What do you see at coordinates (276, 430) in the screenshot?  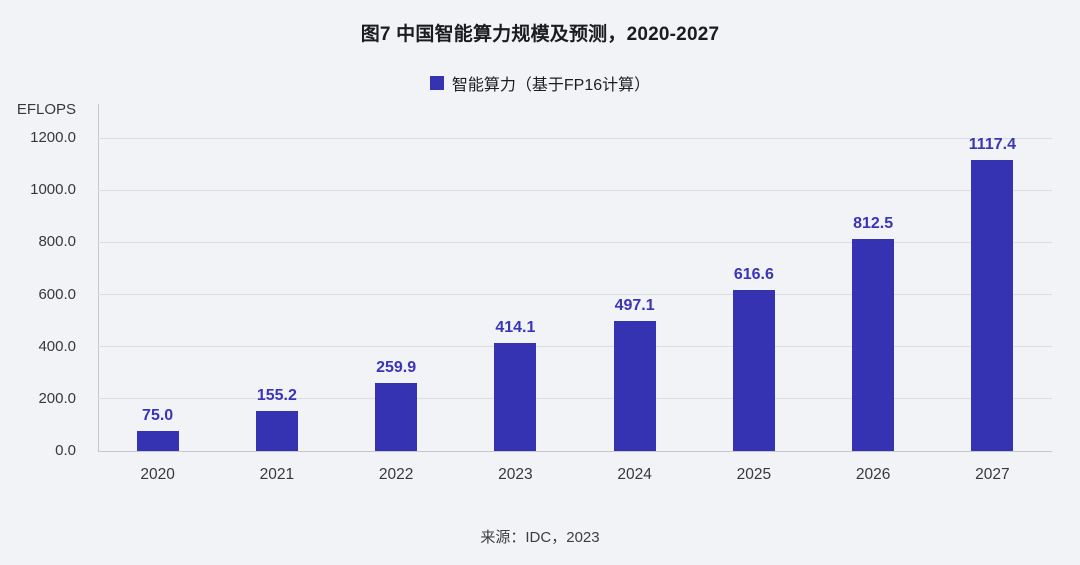 I see `bar-2021` at bounding box center [276, 430].